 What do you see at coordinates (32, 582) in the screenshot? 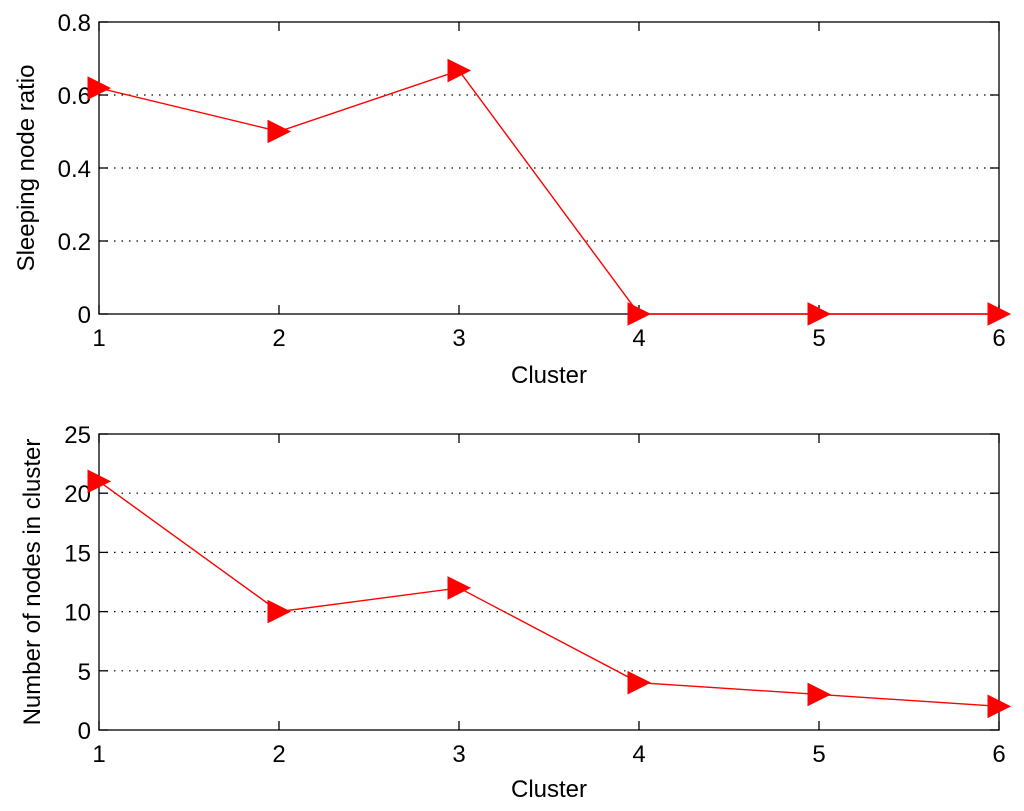
I see `y-axis-label: Number of nodes in cluster` at bounding box center [32, 582].